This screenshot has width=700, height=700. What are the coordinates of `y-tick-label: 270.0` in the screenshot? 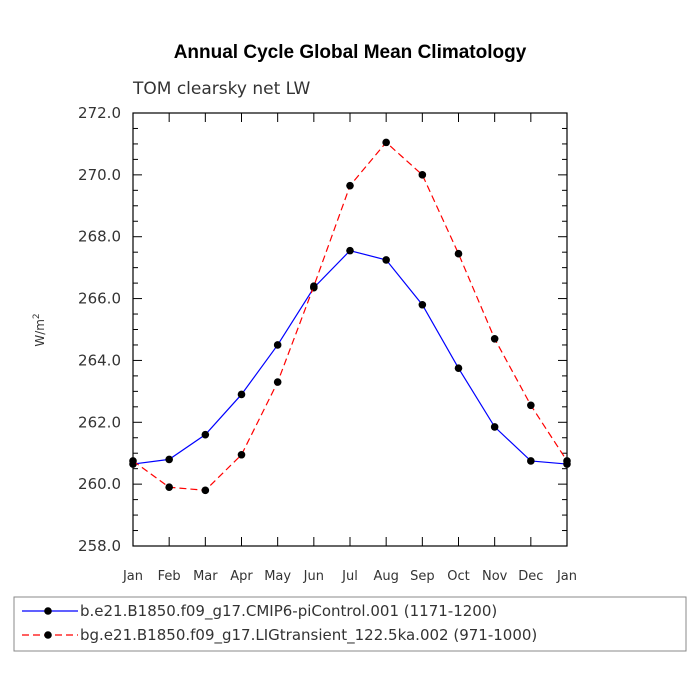 It's located at (99, 175).